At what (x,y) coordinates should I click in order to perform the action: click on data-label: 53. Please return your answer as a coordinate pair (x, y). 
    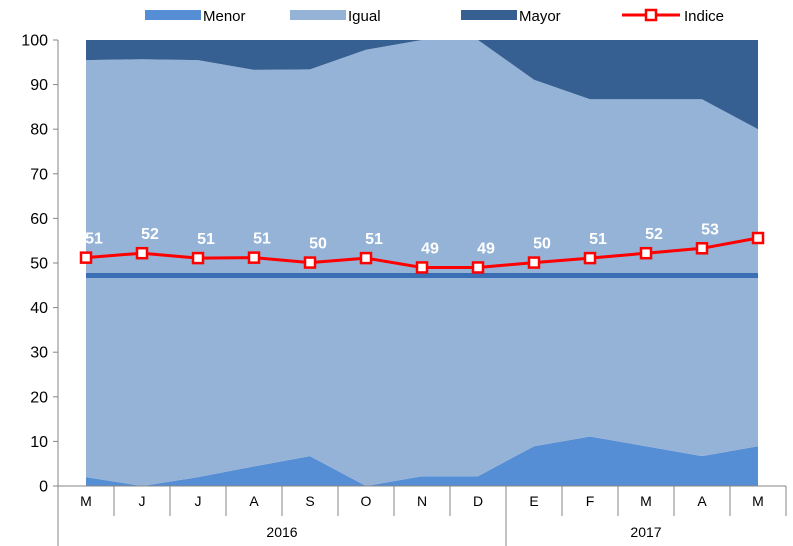
    Looking at the image, I should click on (710, 229).